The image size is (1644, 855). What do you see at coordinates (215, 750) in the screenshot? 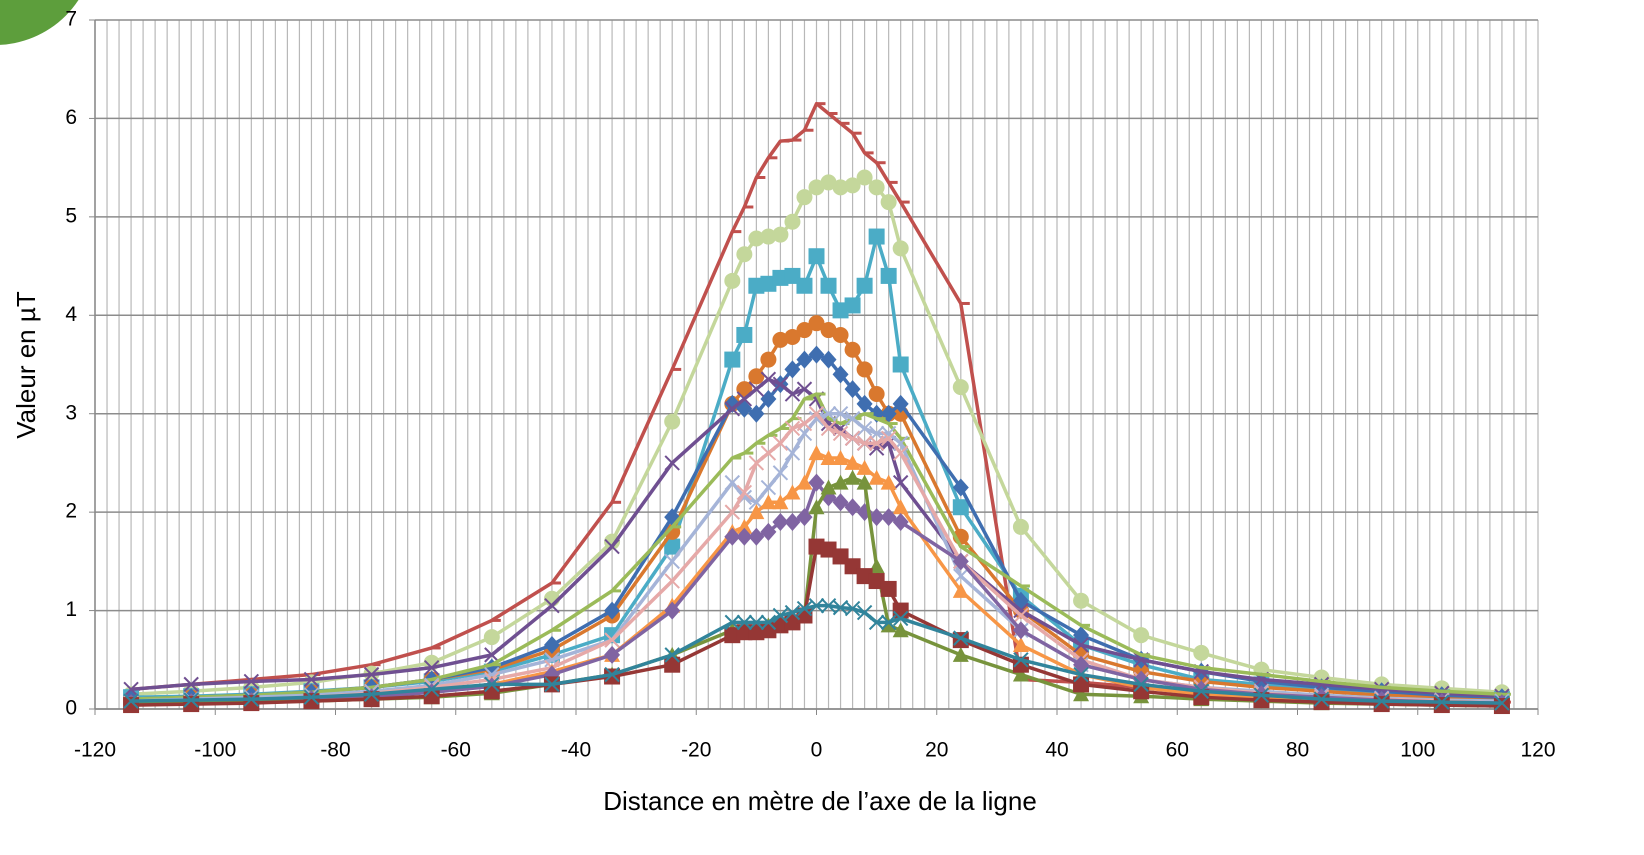
I see `x-tick-label: -100` at bounding box center [215, 750].